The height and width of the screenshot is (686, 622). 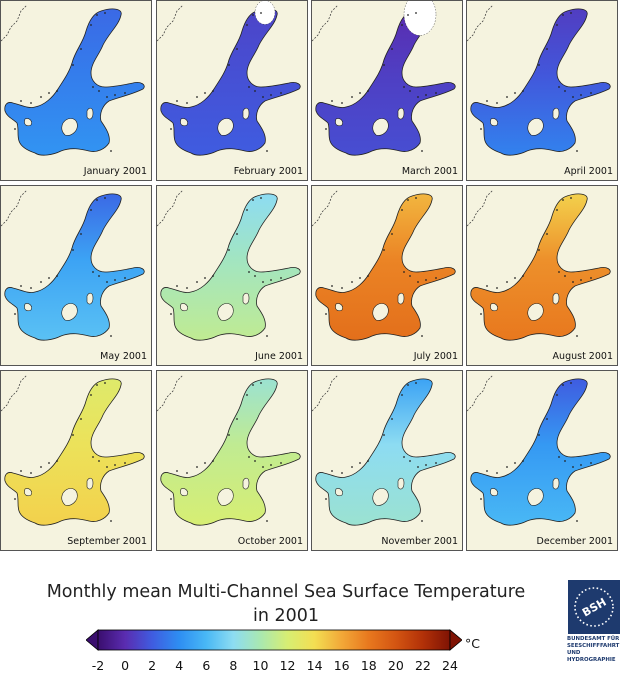 What do you see at coordinates (314, 665) in the screenshot?
I see `colorbar-tick-label: 14` at bounding box center [314, 665].